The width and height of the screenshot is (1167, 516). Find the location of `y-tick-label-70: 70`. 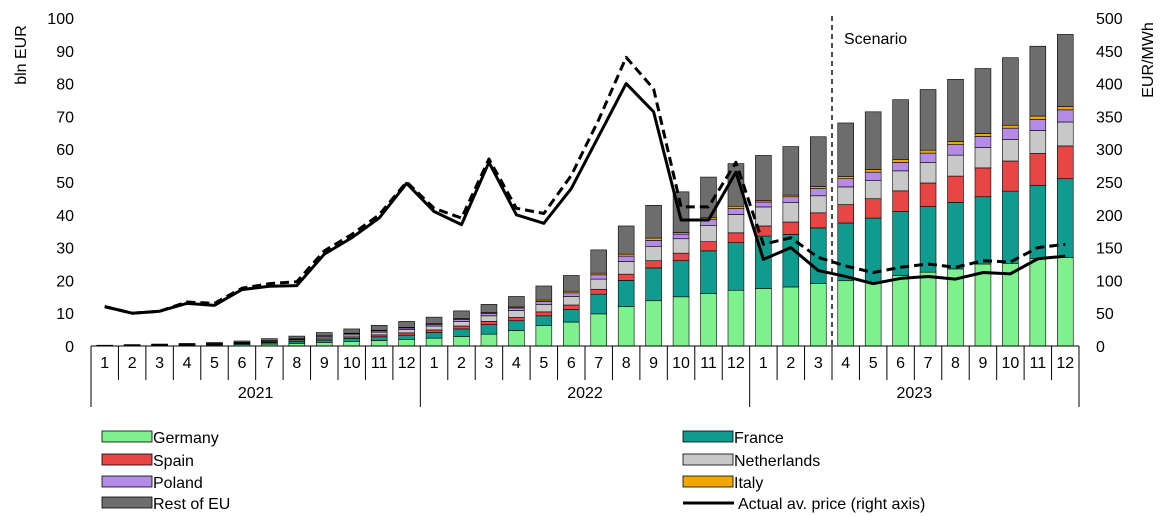

y-tick-label-70: 70 is located at coordinates (65, 117).